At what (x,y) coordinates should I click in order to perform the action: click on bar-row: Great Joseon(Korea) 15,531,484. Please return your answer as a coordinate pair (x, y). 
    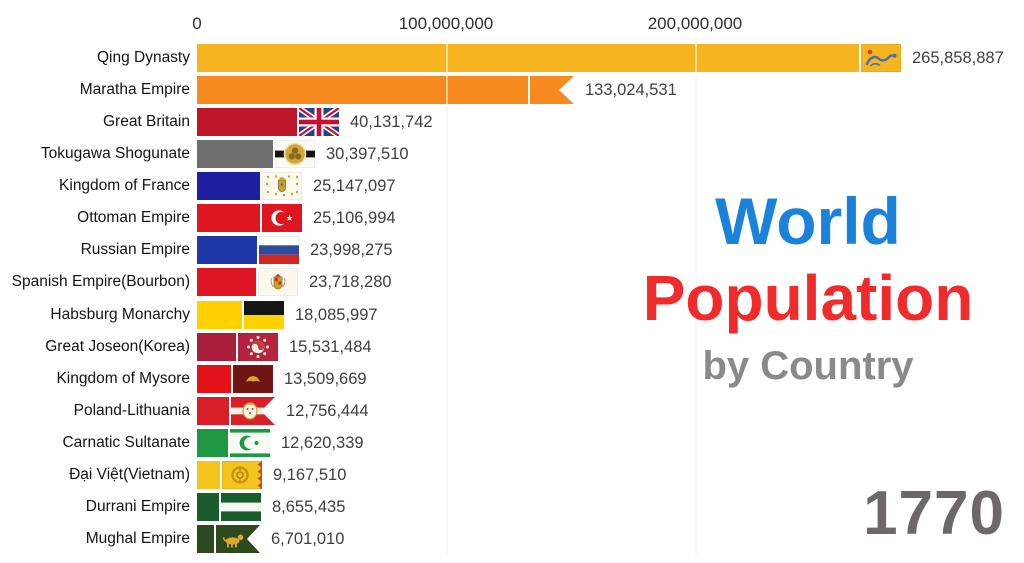
    Looking at the image, I should click on (512, 346).